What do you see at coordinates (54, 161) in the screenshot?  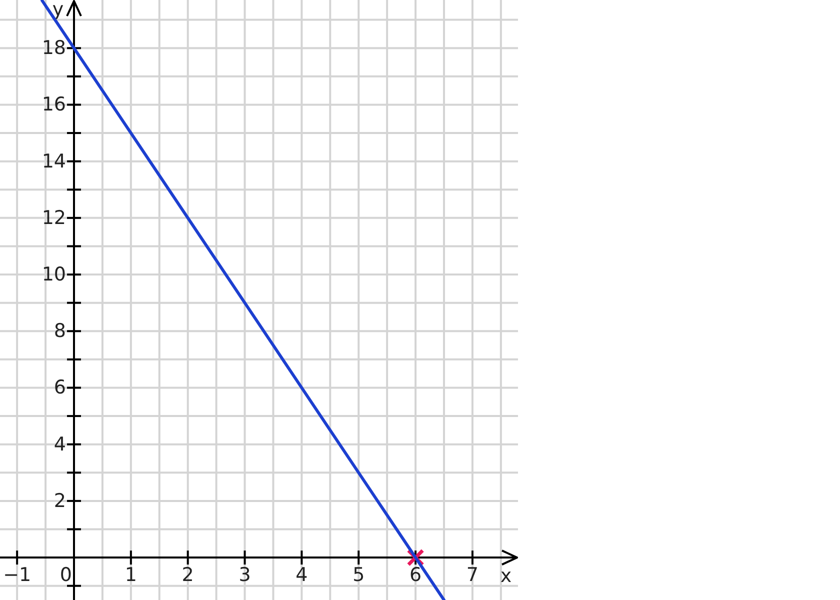 I see `y-tick-label: 14` at bounding box center [54, 161].